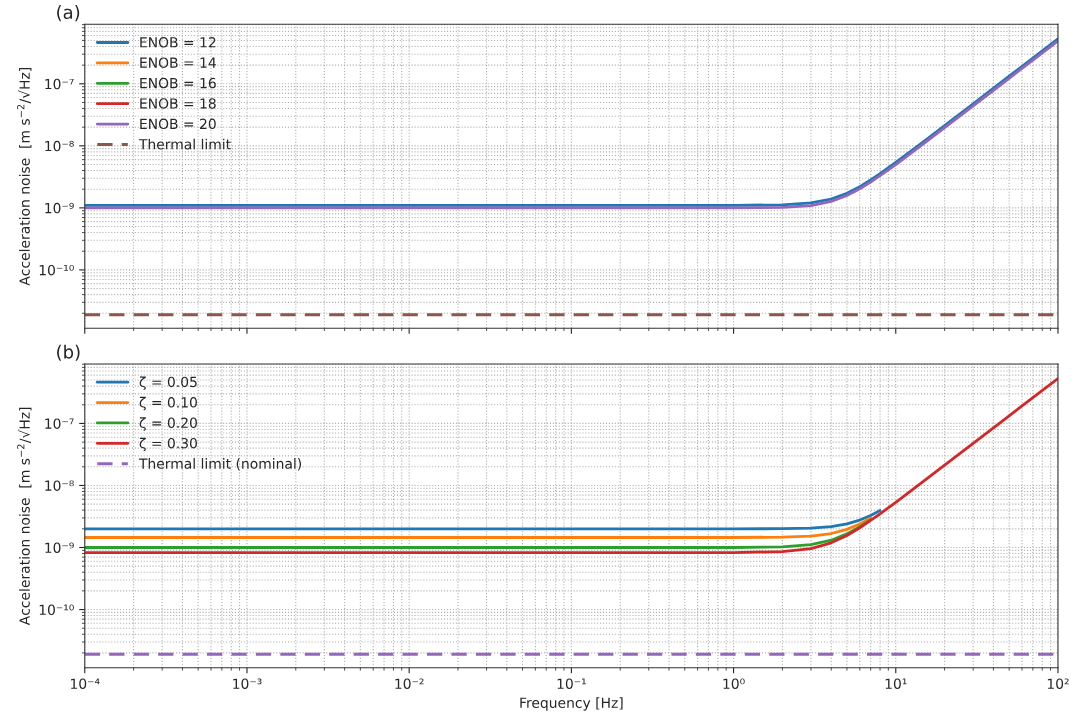 The width and height of the screenshot is (1073, 715). What do you see at coordinates (178, 42) in the screenshot?
I see `legend-label: ENOB = 12` at bounding box center [178, 42].